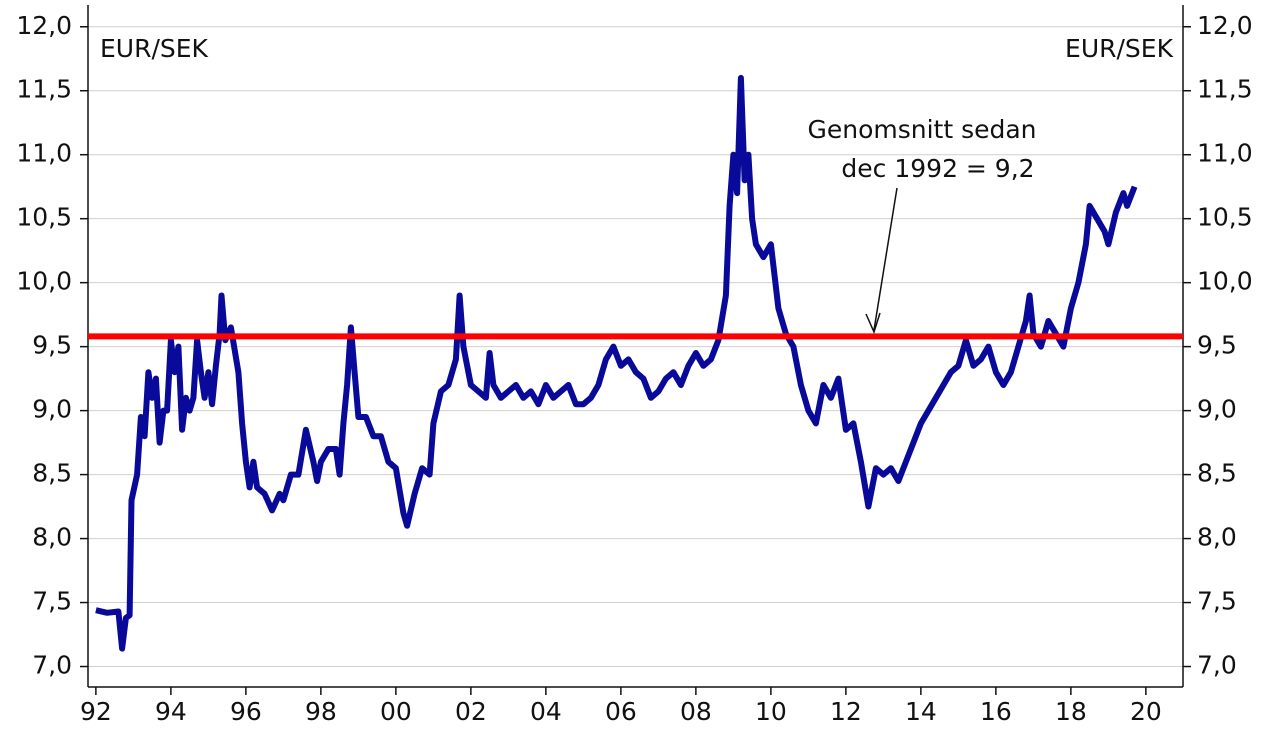 The width and height of the screenshot is (1267, 736). Describe the element at coordinates (154, 48) in the screenshot. I see `y-axis-label: EUR/SEK` at that location.